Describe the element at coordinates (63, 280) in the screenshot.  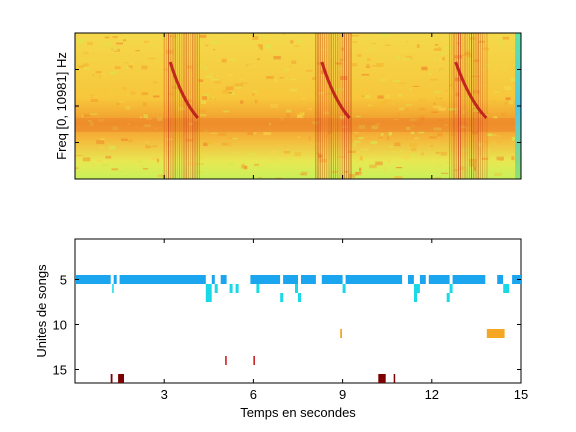
I see `song-units-y-tick-label: 5` at that location.